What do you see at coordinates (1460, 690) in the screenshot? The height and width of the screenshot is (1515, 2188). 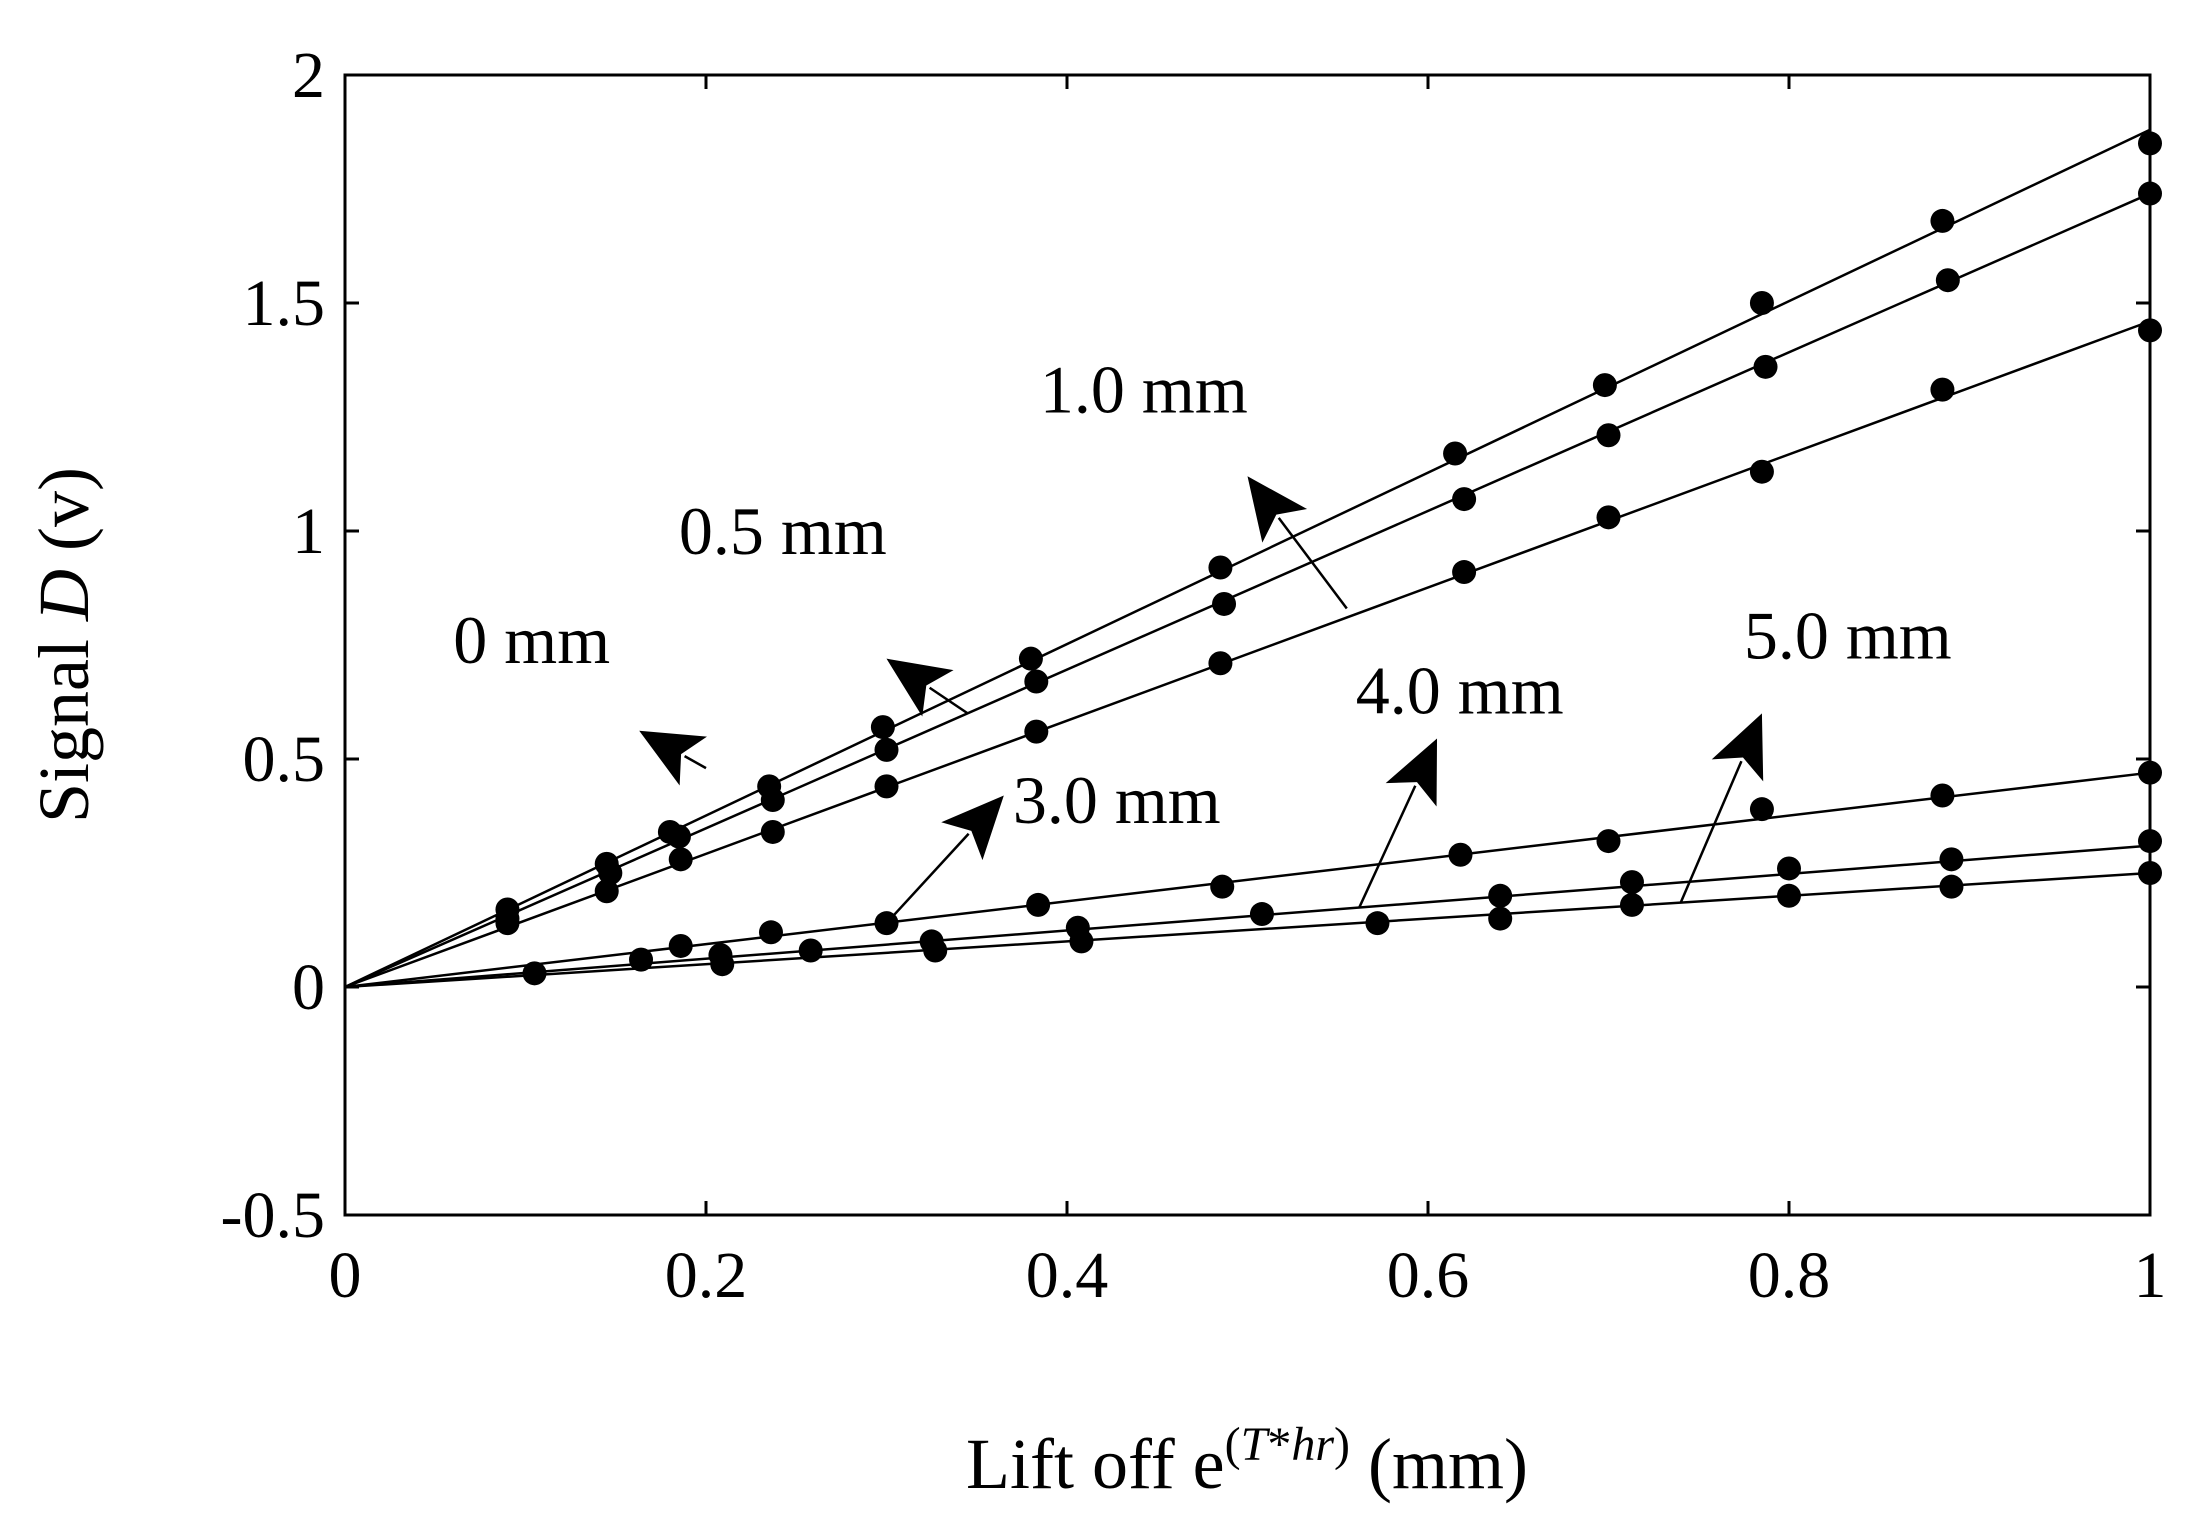 I see `annotation-label: 4.0 mm` at bounding box center [1460, 690].